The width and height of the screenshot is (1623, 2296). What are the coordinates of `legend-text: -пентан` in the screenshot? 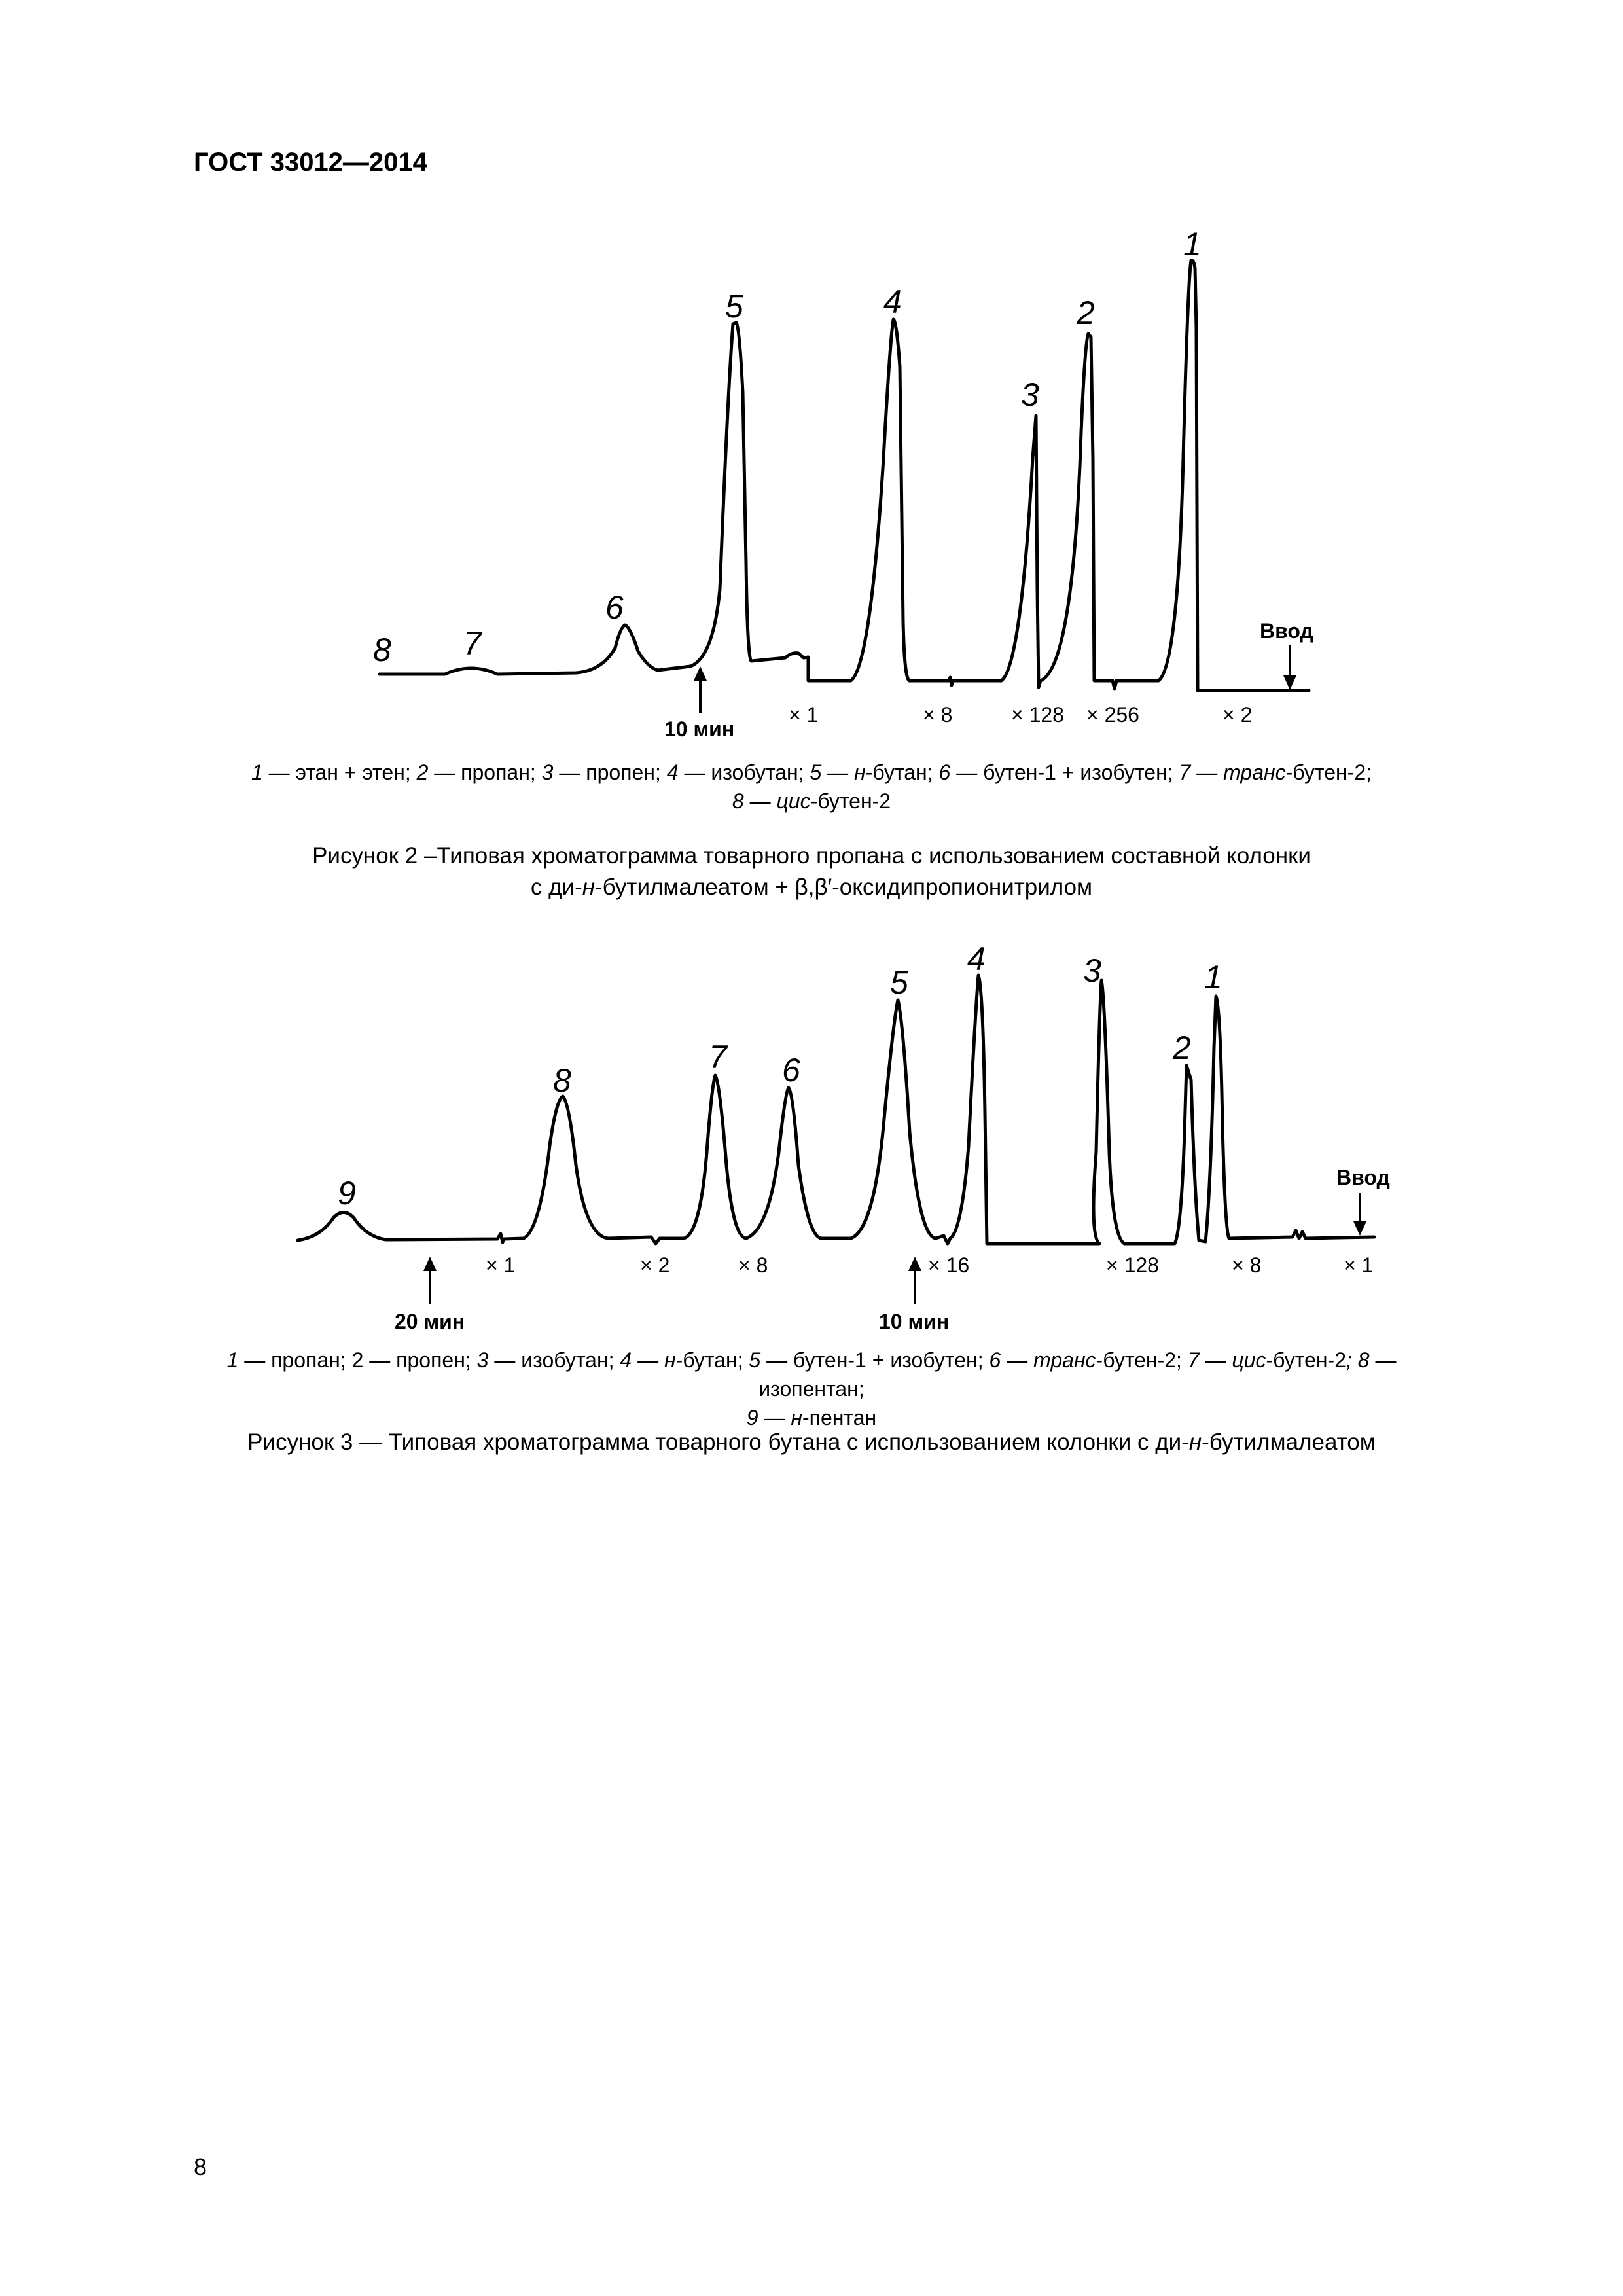 It's located at (840, 1417).